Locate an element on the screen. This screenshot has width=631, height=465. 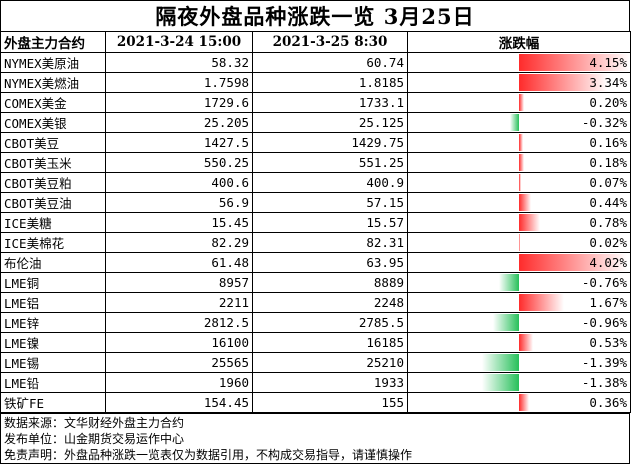
price-date-2: 551.25 is located at coordinates (330, 162).